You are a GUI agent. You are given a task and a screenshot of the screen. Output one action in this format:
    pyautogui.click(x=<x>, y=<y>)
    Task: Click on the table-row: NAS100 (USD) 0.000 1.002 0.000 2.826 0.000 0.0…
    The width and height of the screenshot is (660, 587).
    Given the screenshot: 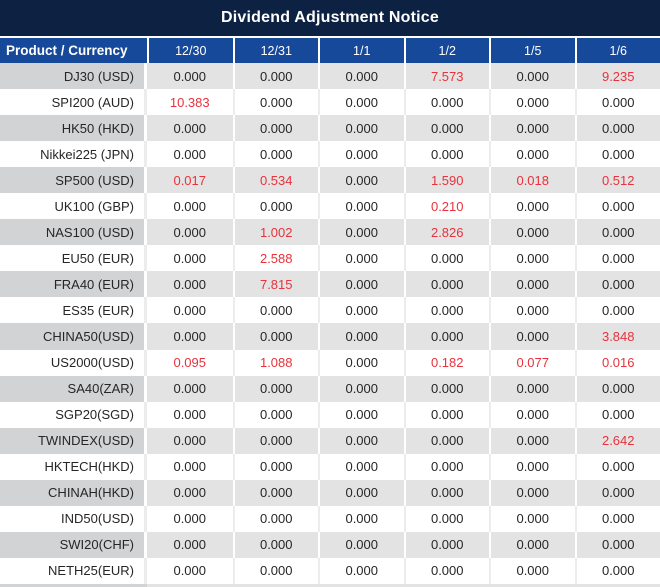 What is the action you would take?
    pyautogui.click(x=330, y=232)
    